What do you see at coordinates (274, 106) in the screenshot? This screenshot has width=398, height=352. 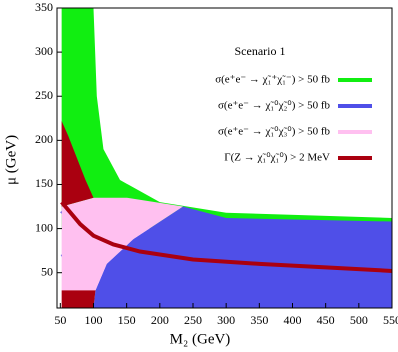 I see `legend-label: σ(e⁺e⁻ → χ̃₁⁰χ̃₂⁰) > 50 fb` at bounding box center [274, 106].